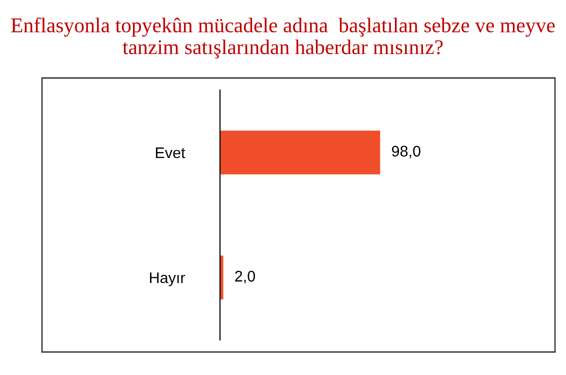 This screenshot has width=566, height=375. I want to click on y-tick-label: Hayır, so click(168, 279).